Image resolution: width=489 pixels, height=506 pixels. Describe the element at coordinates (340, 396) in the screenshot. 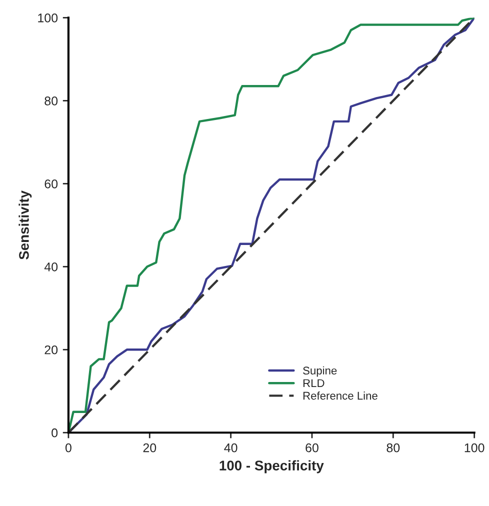

I see `legend-label: Reference Line` at that location.